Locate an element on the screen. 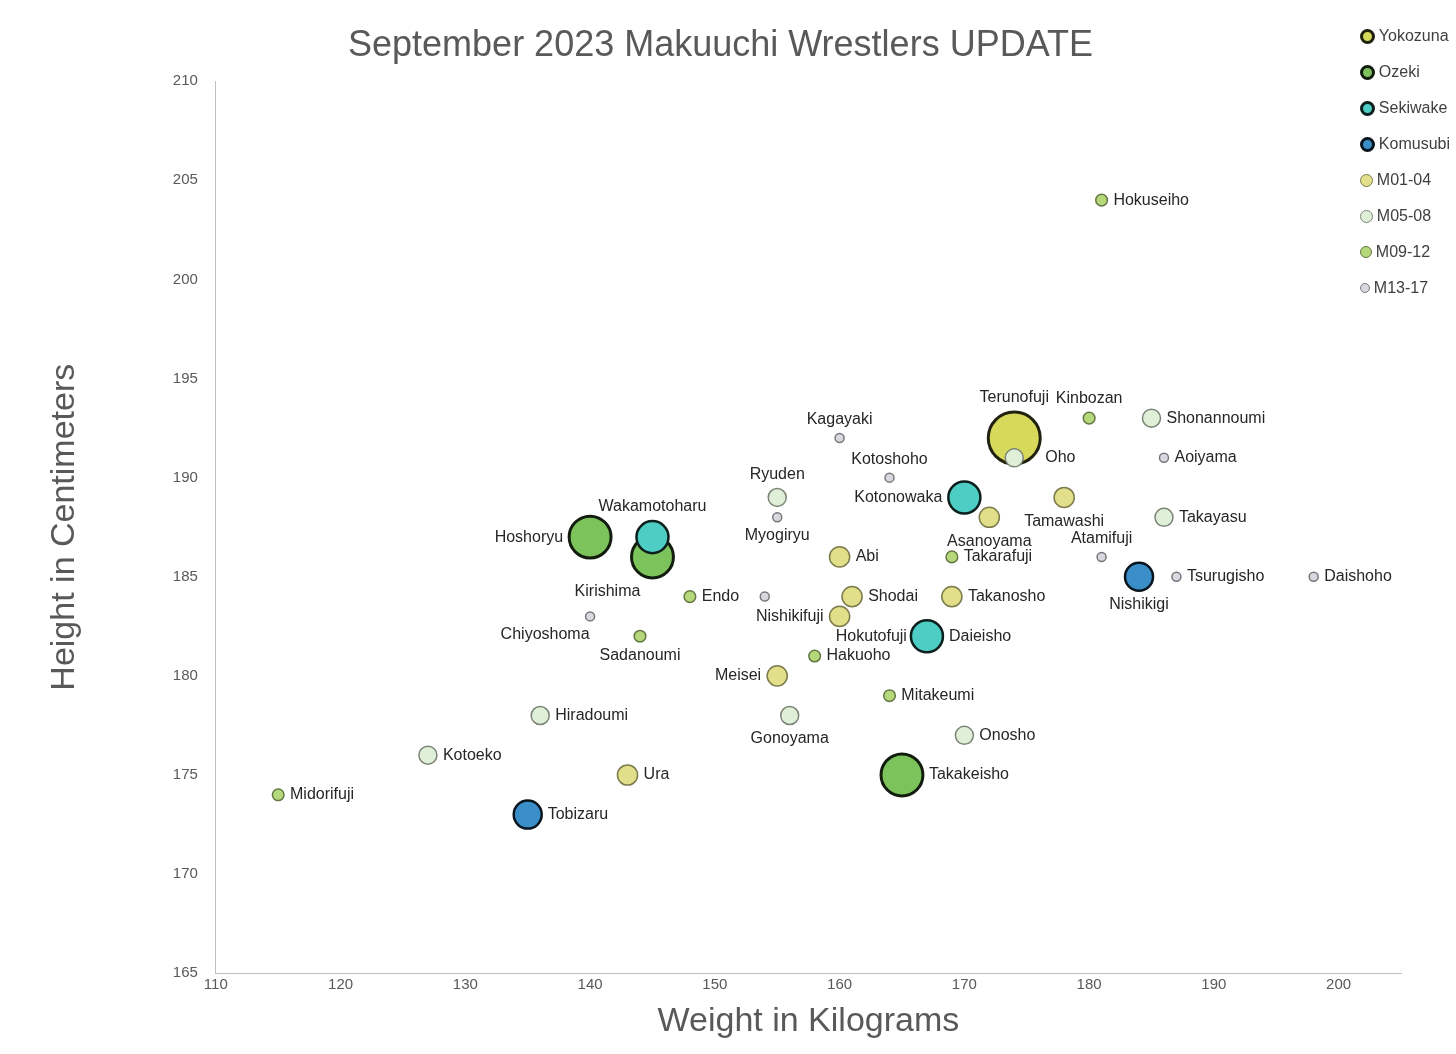 The width and height of the screenshot is (1456, 1054). data-label: Endo is located at coordinates (720, 595).